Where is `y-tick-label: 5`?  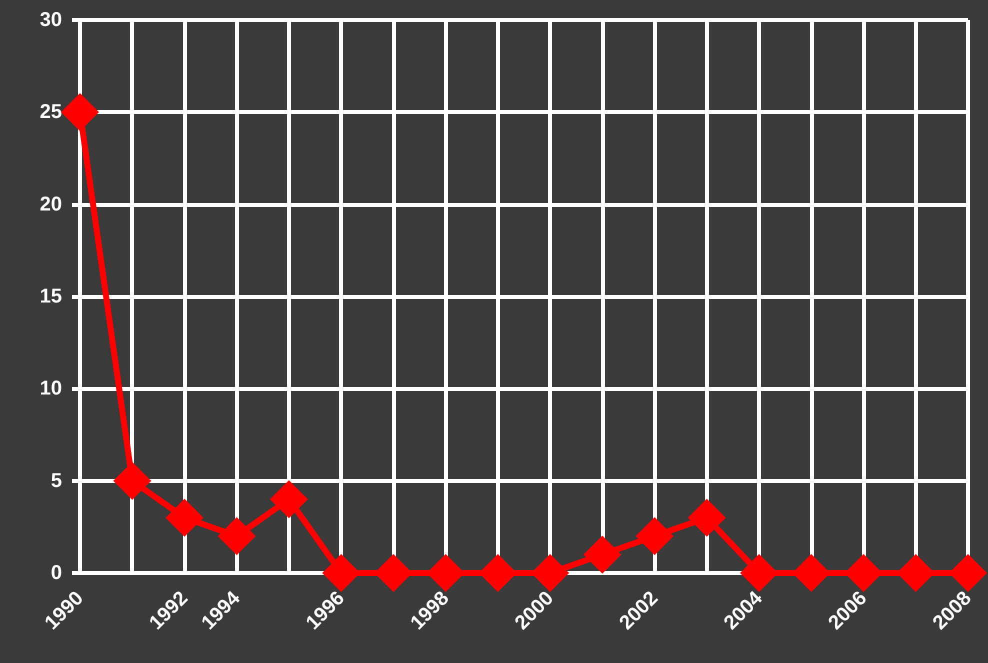 y-tick-label: 5 is located at coordinates (56, 481).